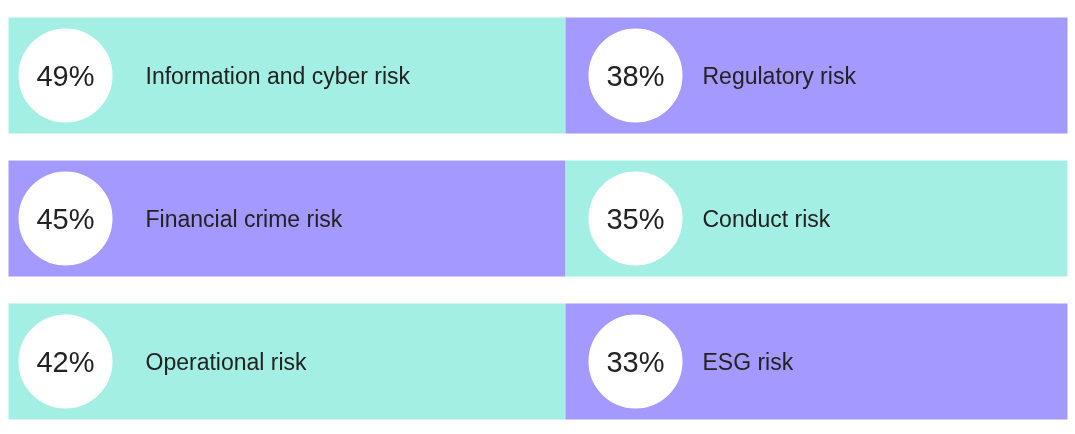 The image size is (1075, 434). I want to click on category-label: Financial crime risk, so click(244, 218).